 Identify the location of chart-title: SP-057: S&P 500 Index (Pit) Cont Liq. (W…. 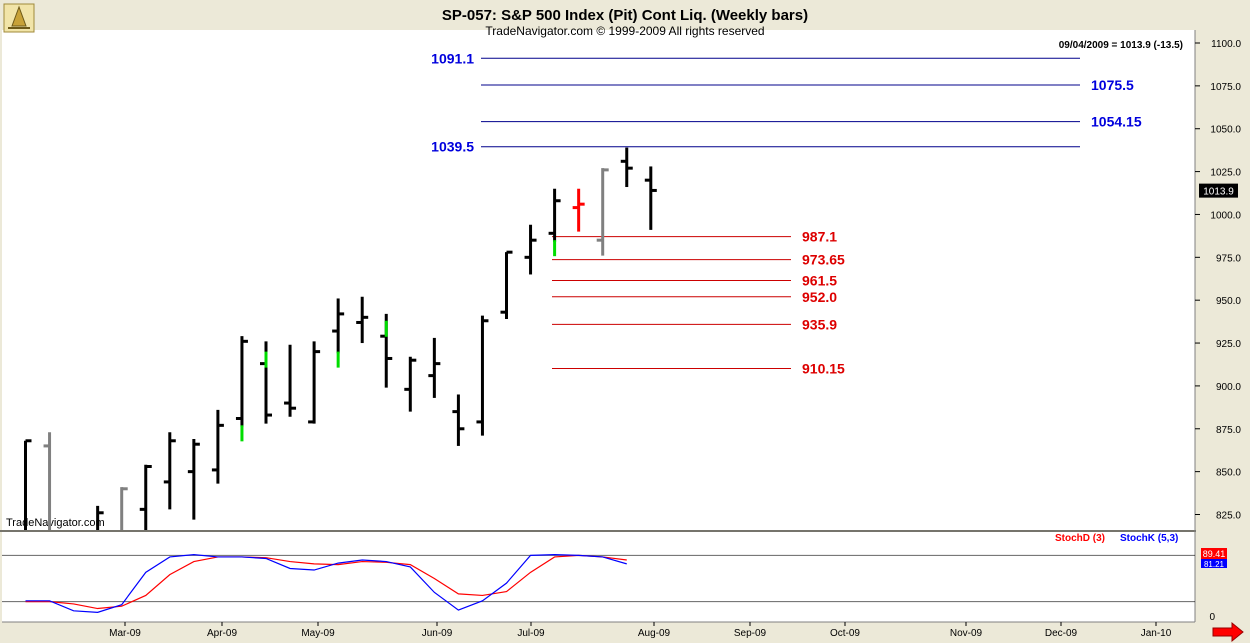
(625, 15).